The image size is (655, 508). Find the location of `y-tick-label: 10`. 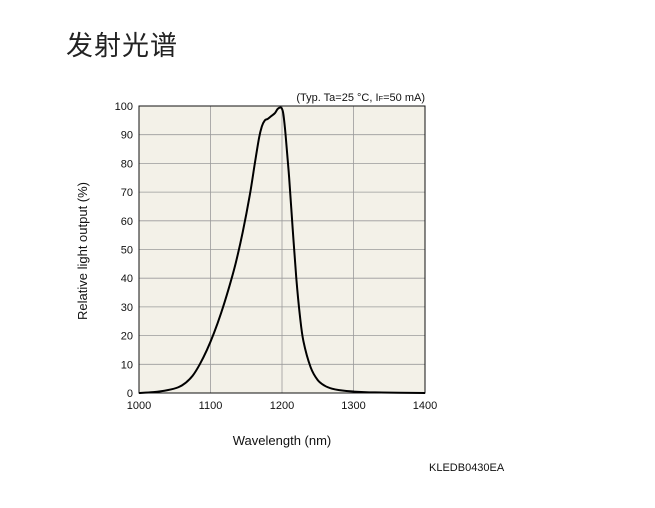

y-tick-label: 10 is located at coordinates (127, 365).